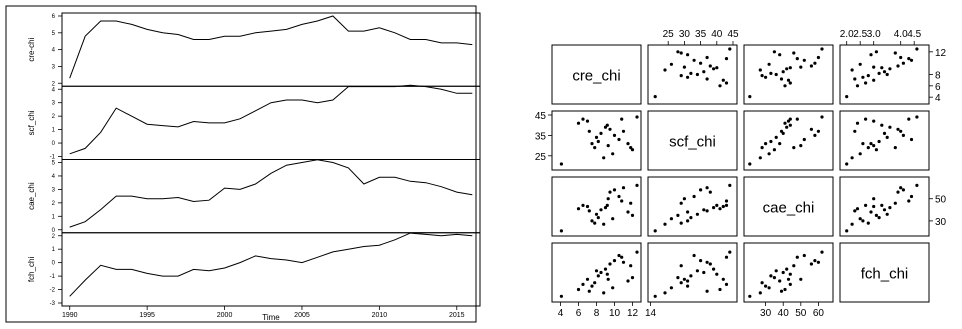  I want to click on y-tick-label-cae_chi: 5, so click(54, 164).